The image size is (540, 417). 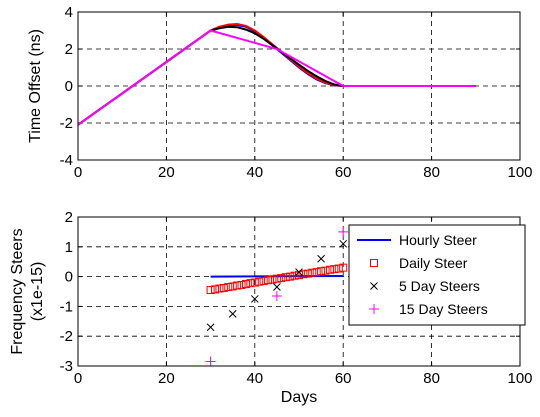 What do you see at coordinates (27, 291) in the screenshot?
I see `y-axis-label: Frequency Steers (x1e-15)` at bounding box center [27, 291].